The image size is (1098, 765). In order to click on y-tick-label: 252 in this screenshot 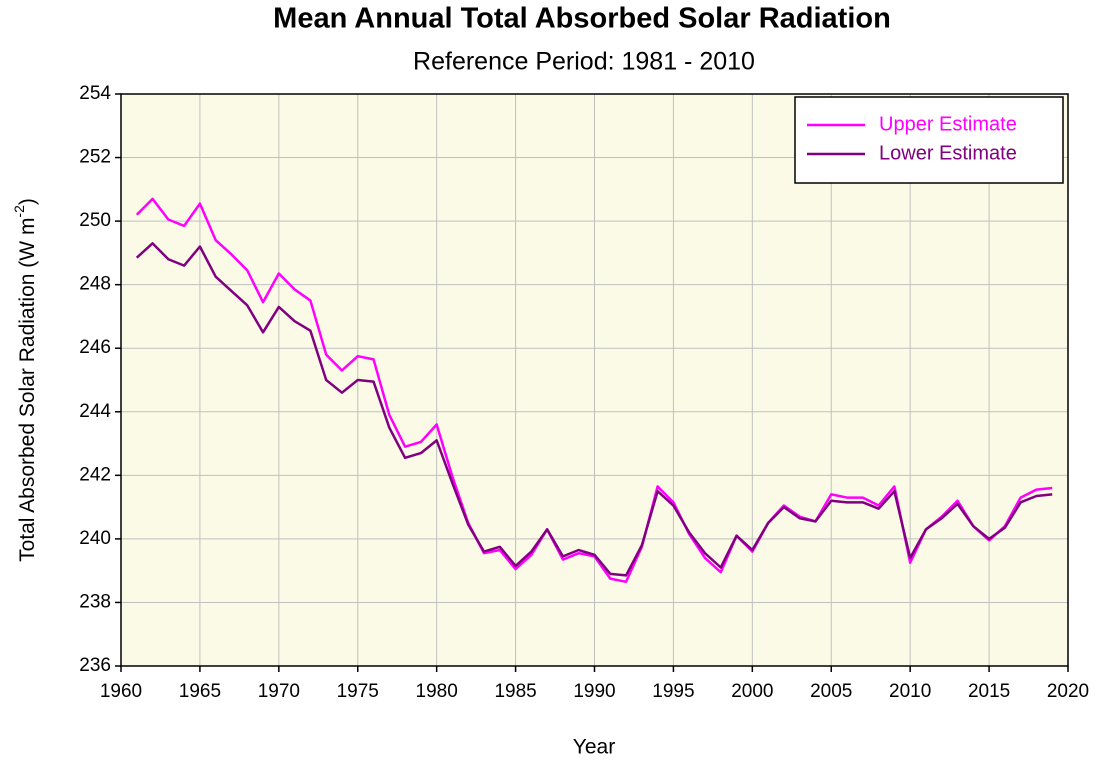, I will do `click(95, 157)`.